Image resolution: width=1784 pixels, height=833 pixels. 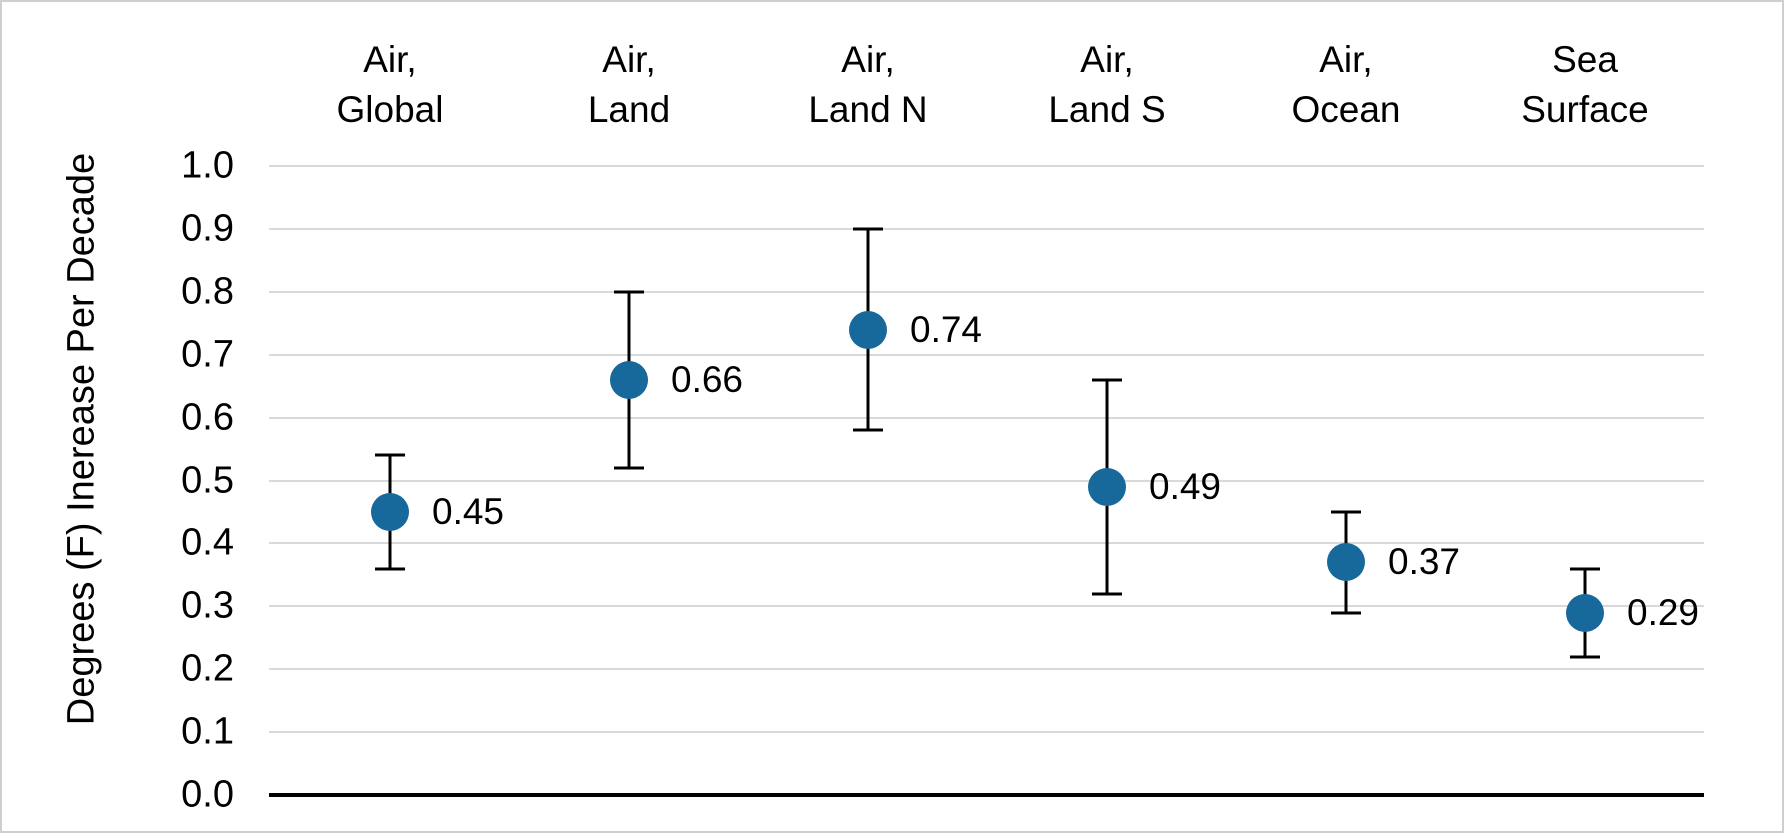 What do you see at coordinates (207, 291) in the screenshot?
I see `y-tick-label: 0.8` at bounding box center [207, 291].